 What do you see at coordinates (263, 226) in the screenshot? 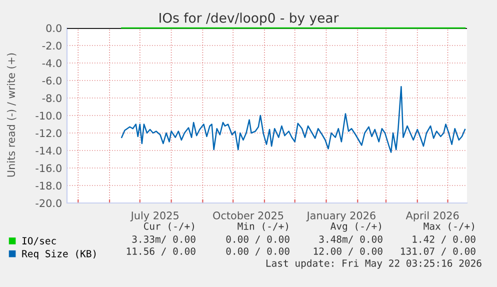
I see `text: Min (-/+)` at bounding box center [263, 226].